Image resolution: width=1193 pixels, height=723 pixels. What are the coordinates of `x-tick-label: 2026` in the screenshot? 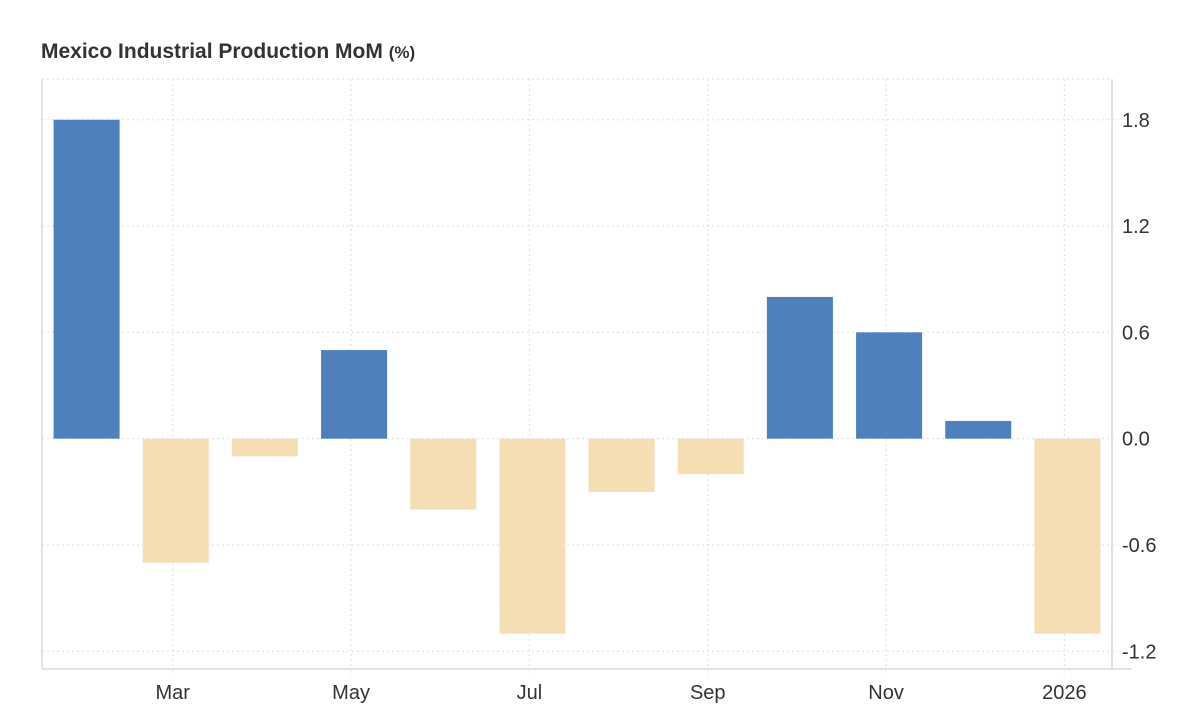 It's located at (1064, 693).